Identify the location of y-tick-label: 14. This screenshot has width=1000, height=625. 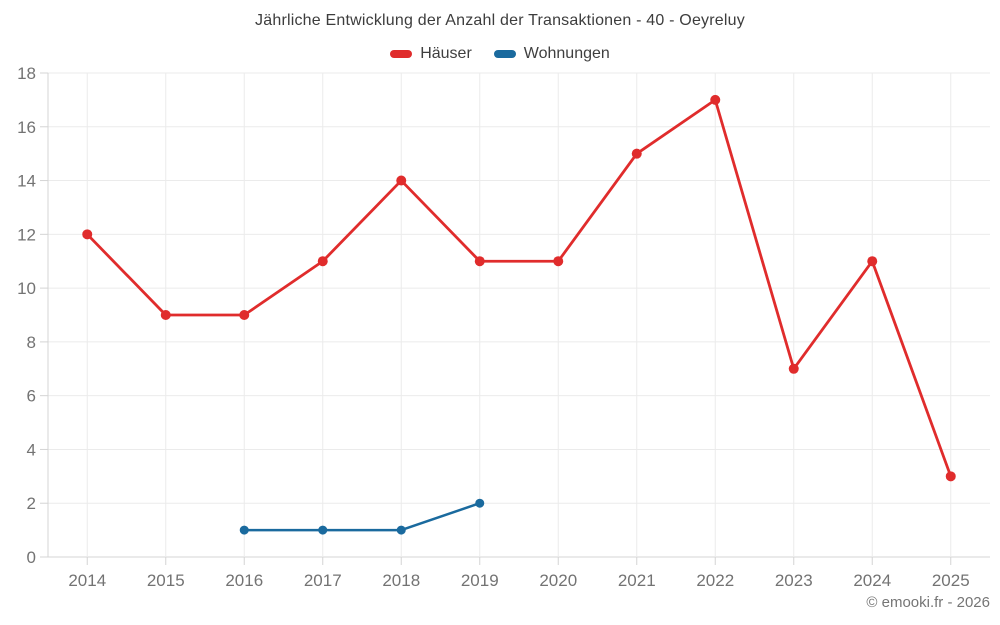
(26, 181).